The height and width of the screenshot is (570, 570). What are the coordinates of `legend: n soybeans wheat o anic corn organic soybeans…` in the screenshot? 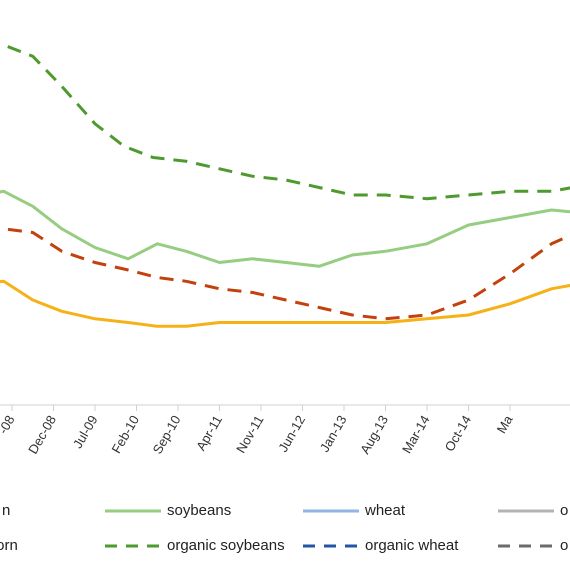 It's located at (284, 528).